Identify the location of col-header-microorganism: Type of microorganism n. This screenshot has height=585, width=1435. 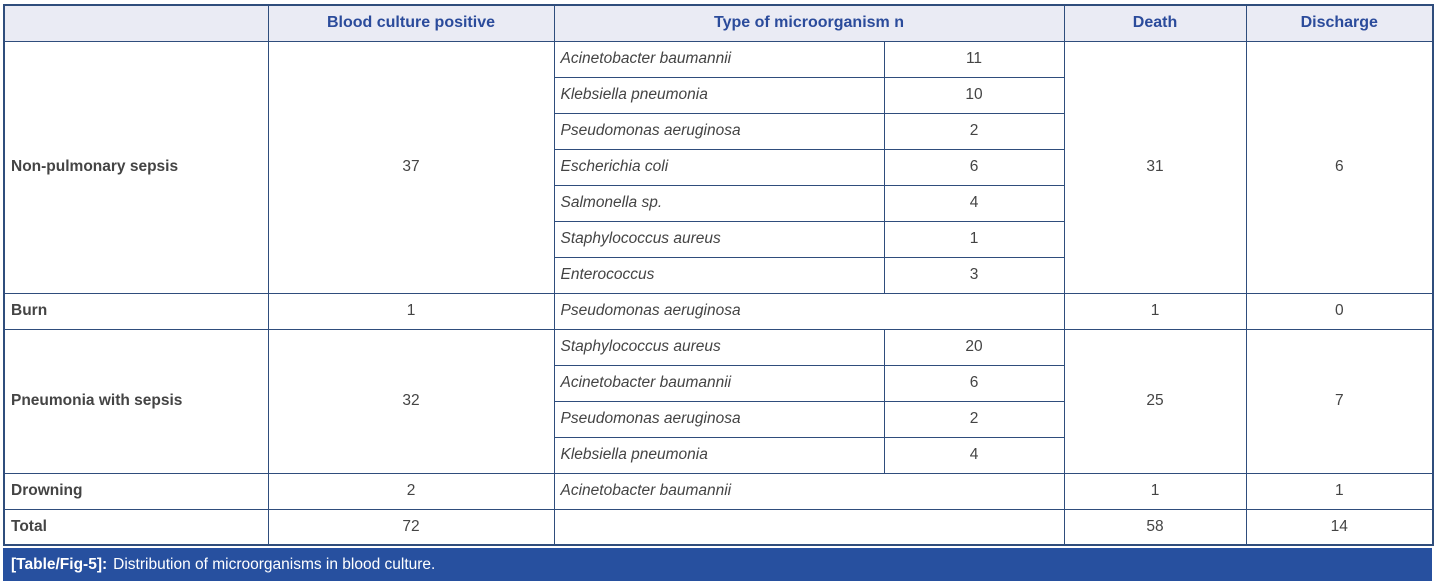
(809, 23).